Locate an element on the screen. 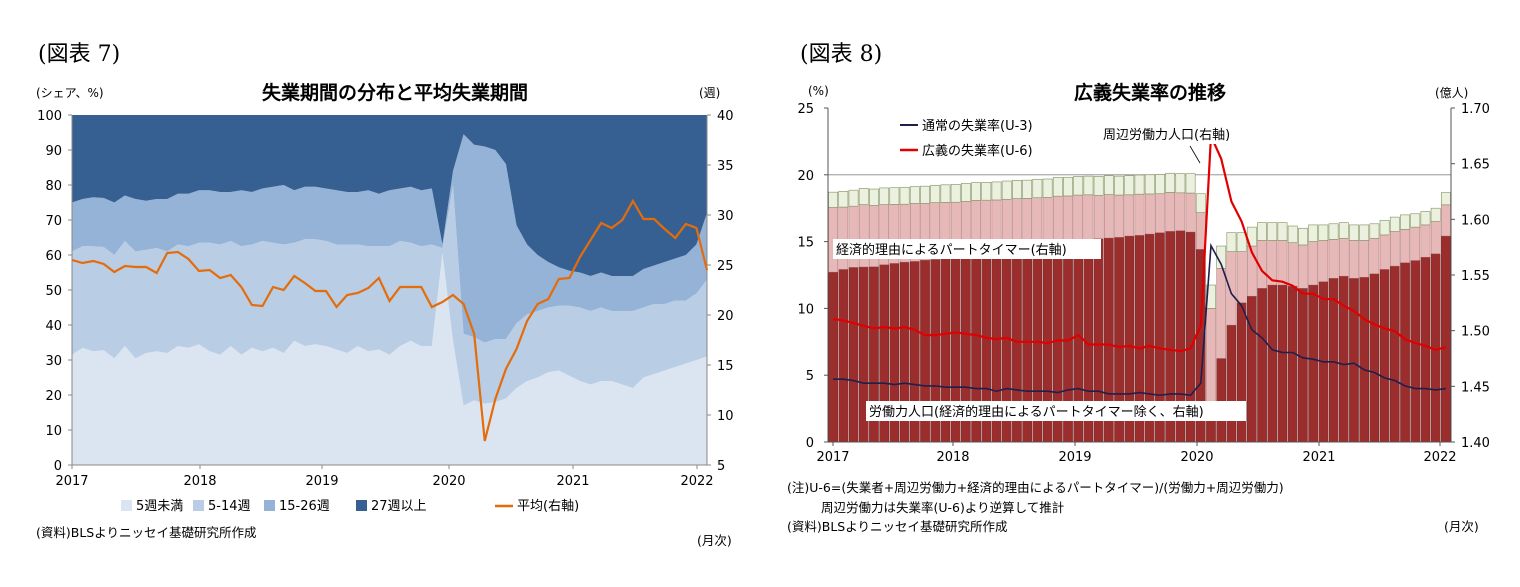 The image size is (1520, 587). annotation-part-time: 経済的理由によるパートタイマー(右軸) is located at coordinates (951, 250).